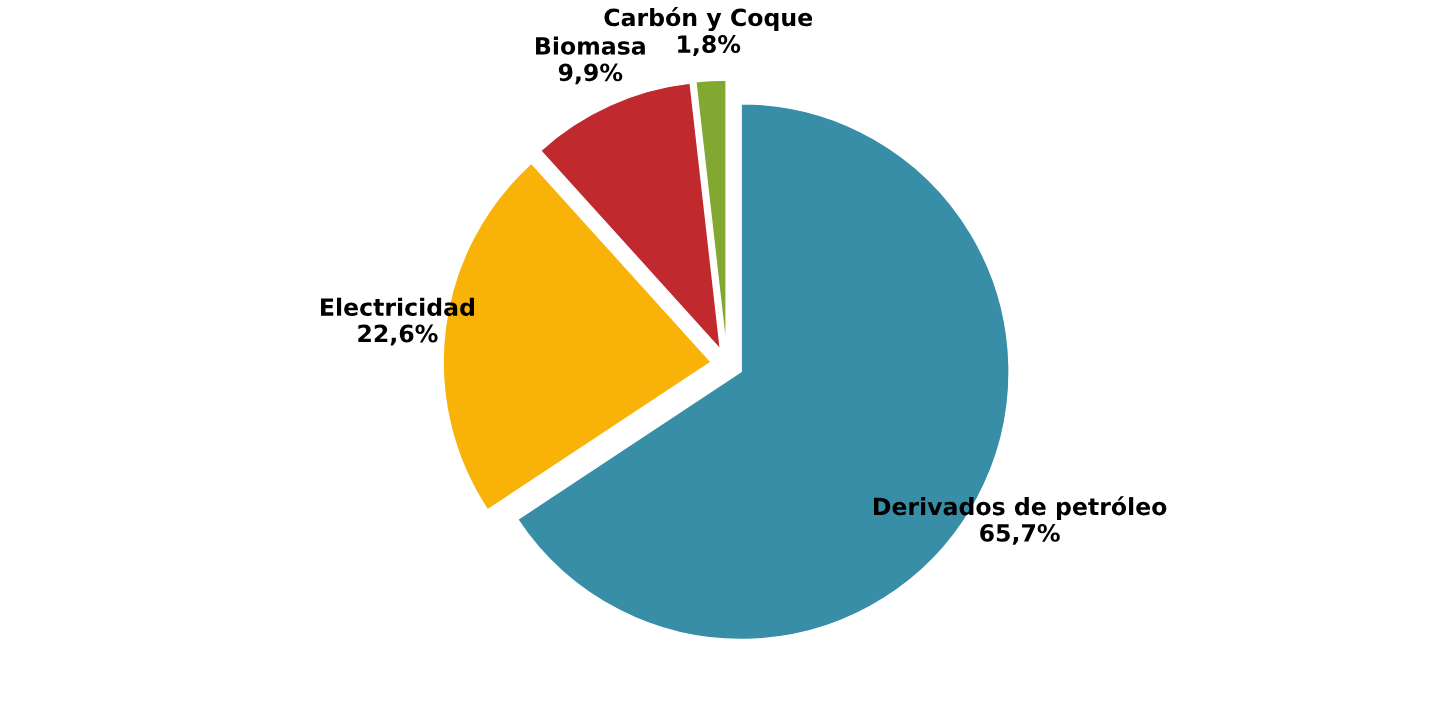 The height and width of the screenshot is (728, 1454). What do you see at coordinates (590, 45) in the screenshot?
I see `slice-label: Biomasa` at bounding box center [590, 45].